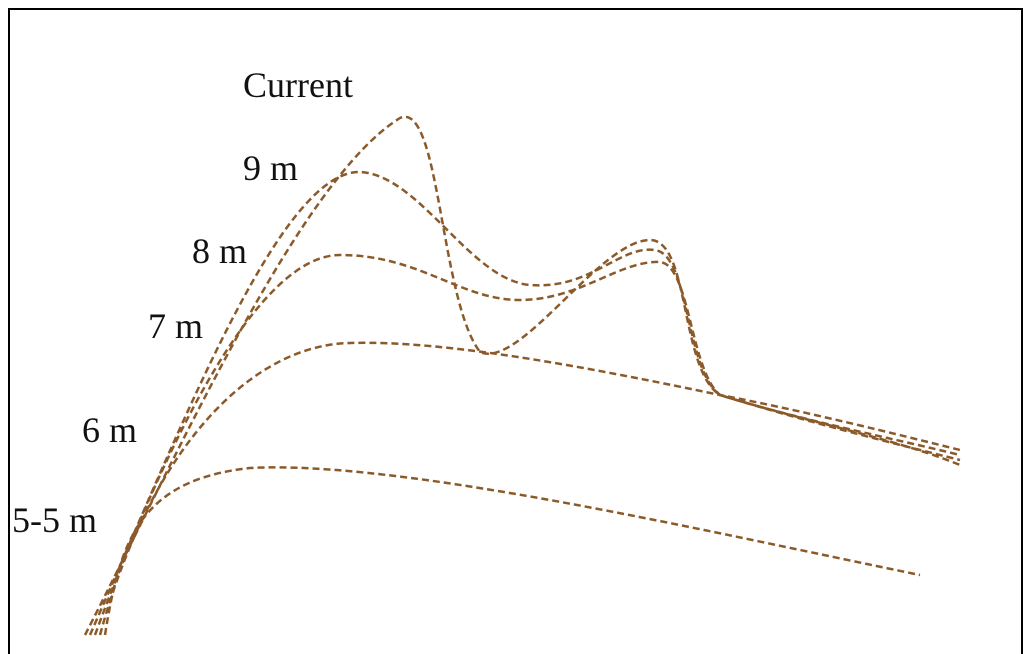 The height and width of the screenshot is (654, 1030). Describe the element at coordinates (175, 326) in the screenshot. I see `label-7m: 7 m` at that location.